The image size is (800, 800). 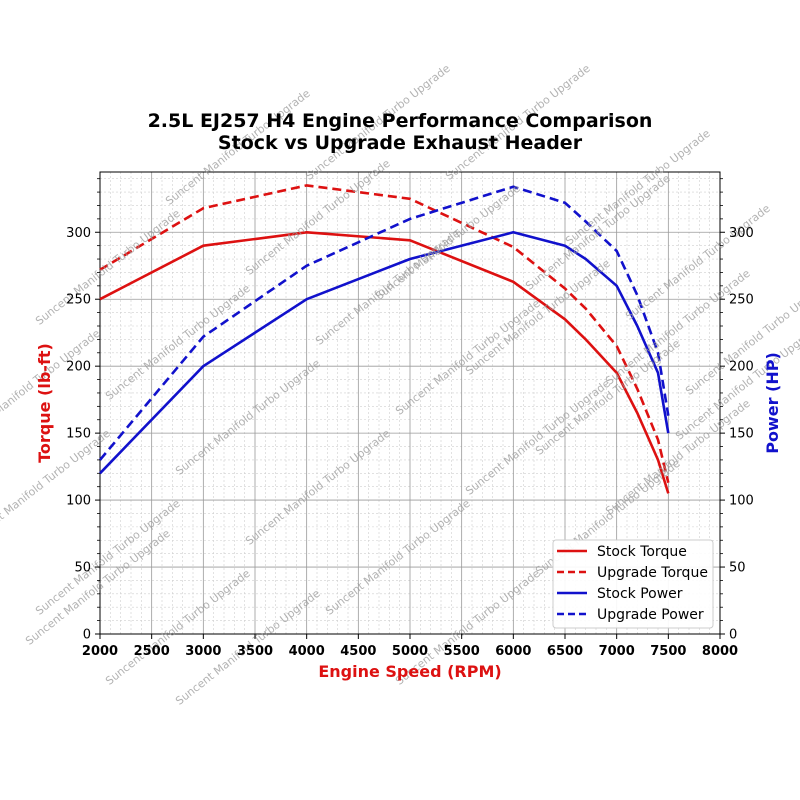 I want to click on x-tick-label: 6000, so click(x=513, y=651).